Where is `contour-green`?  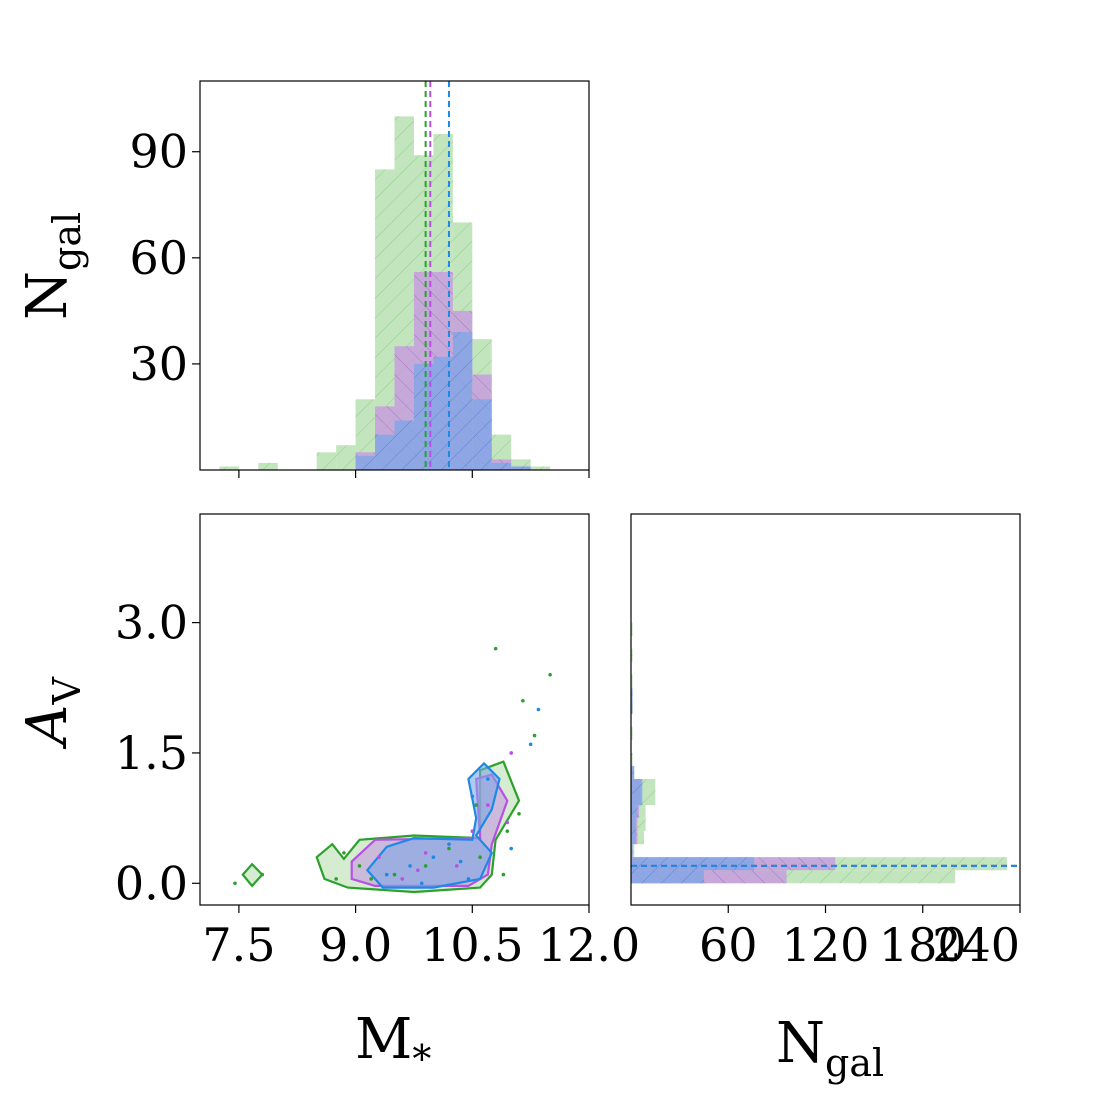
contour-green is located at coordinates (252, 875).